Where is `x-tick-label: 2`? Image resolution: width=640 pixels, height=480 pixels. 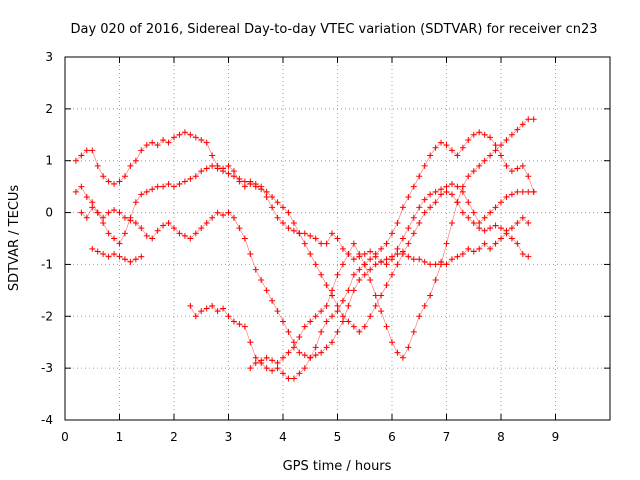
x-tick-label: 2 is located at coordinates (174, 437).